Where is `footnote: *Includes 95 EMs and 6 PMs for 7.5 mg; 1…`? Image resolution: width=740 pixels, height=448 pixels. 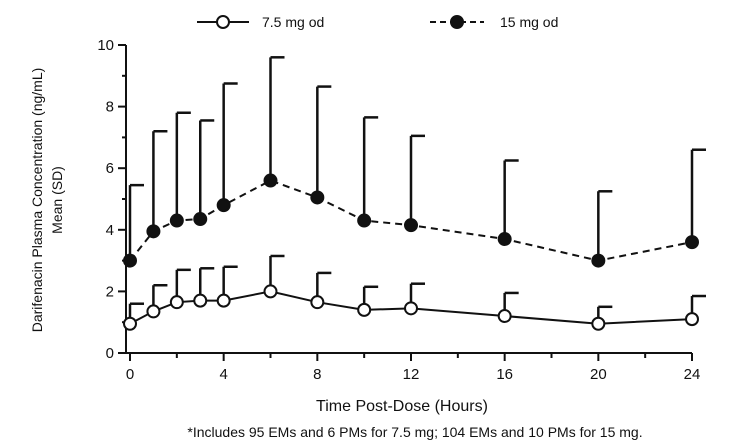
footnote: *Includes 95 EMs and 6 PMs for 7.5 mg; 1… is located at coordinates (414, 432).